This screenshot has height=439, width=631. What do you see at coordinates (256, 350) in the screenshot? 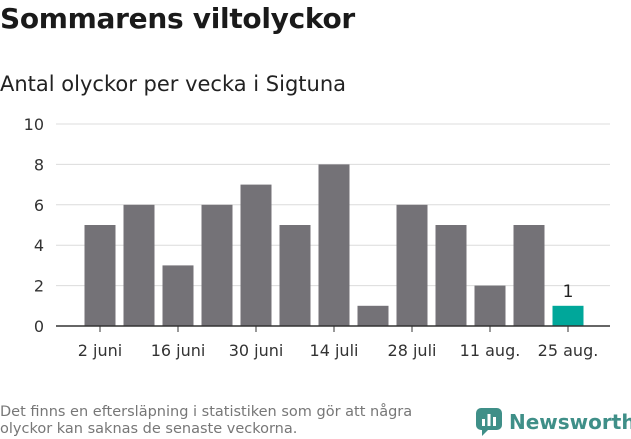
I see `x-tick-label: 30 juni` at bounding box center [256, 350].